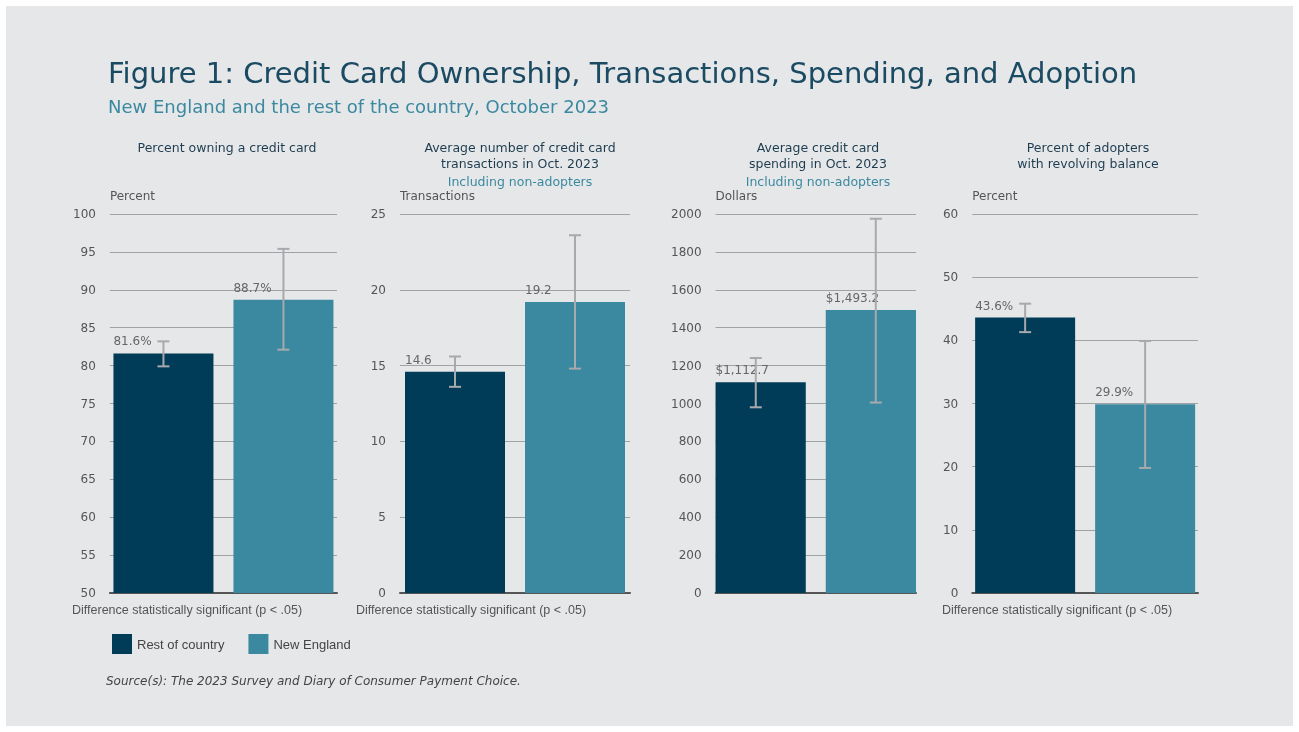 Image resolution: width=1299 pixels, height=732 pixels. I want to click on data-label: $1,112.7, so click(742, 370).